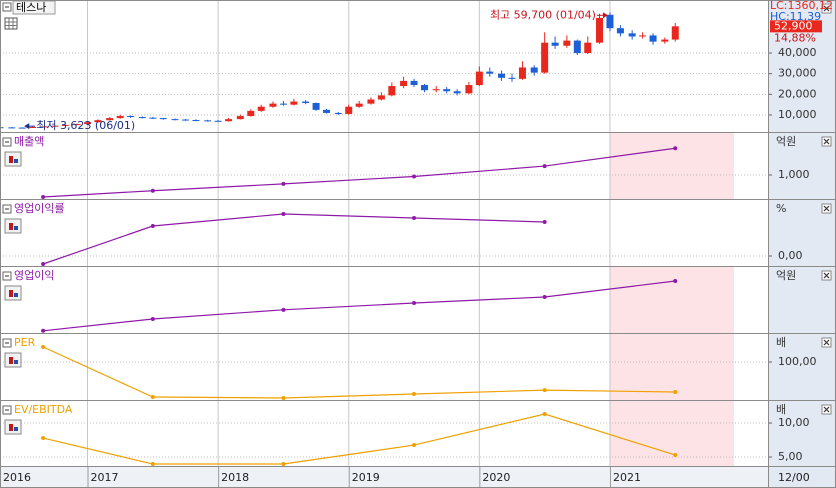 Image resolution: width=836 pixels, height=488 pixels. I want to click on y-tick-label: 5,00, so click(790, 456).